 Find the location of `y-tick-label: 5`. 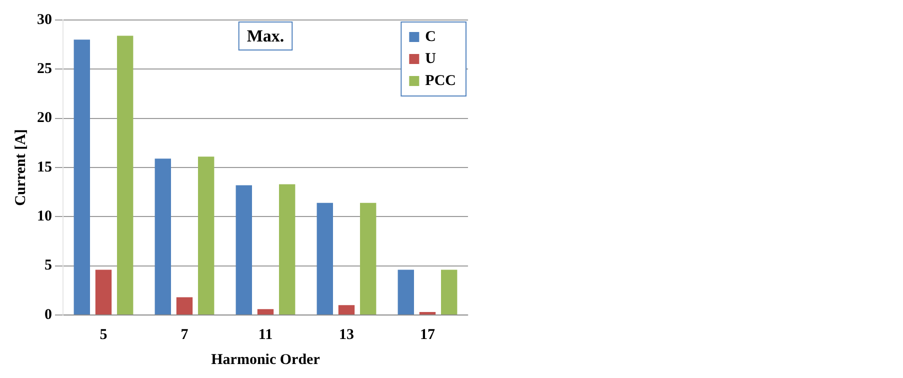

y-tick-label: 5 is located at coordinates (48, 266).